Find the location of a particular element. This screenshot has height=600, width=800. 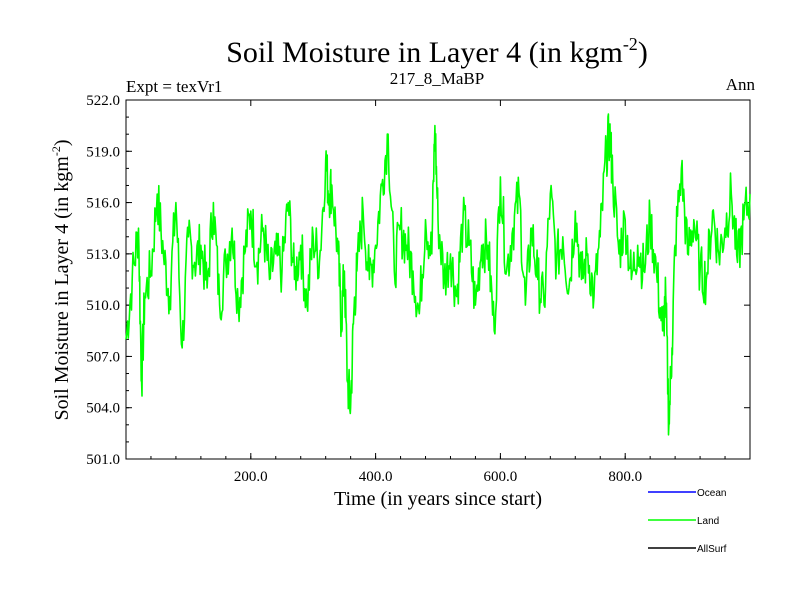

x-tick-label: 600.0 is located at coordinates (501, 477).